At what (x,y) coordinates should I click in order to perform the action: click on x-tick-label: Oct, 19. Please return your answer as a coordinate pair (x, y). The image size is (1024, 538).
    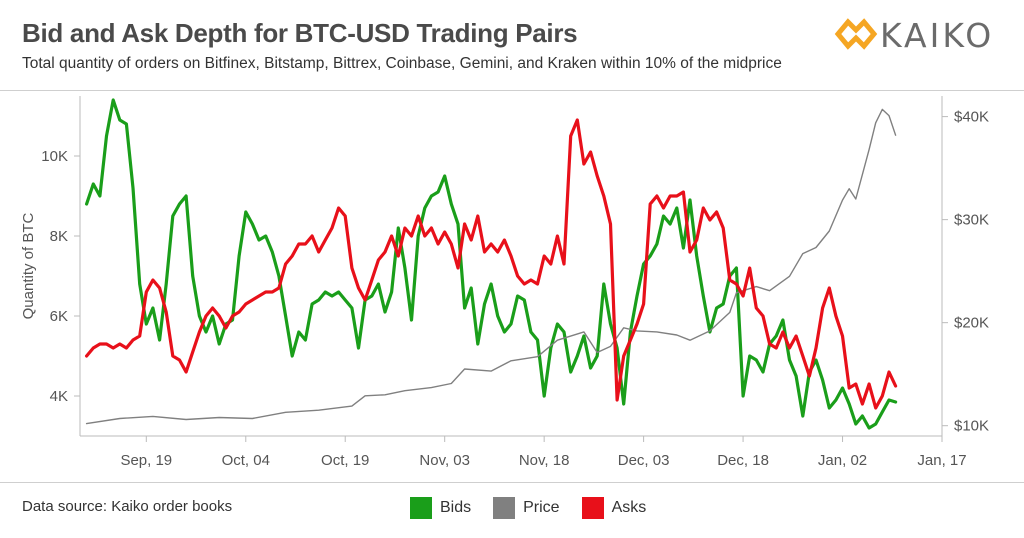
    Looking at the image, I should click on (345, 460).